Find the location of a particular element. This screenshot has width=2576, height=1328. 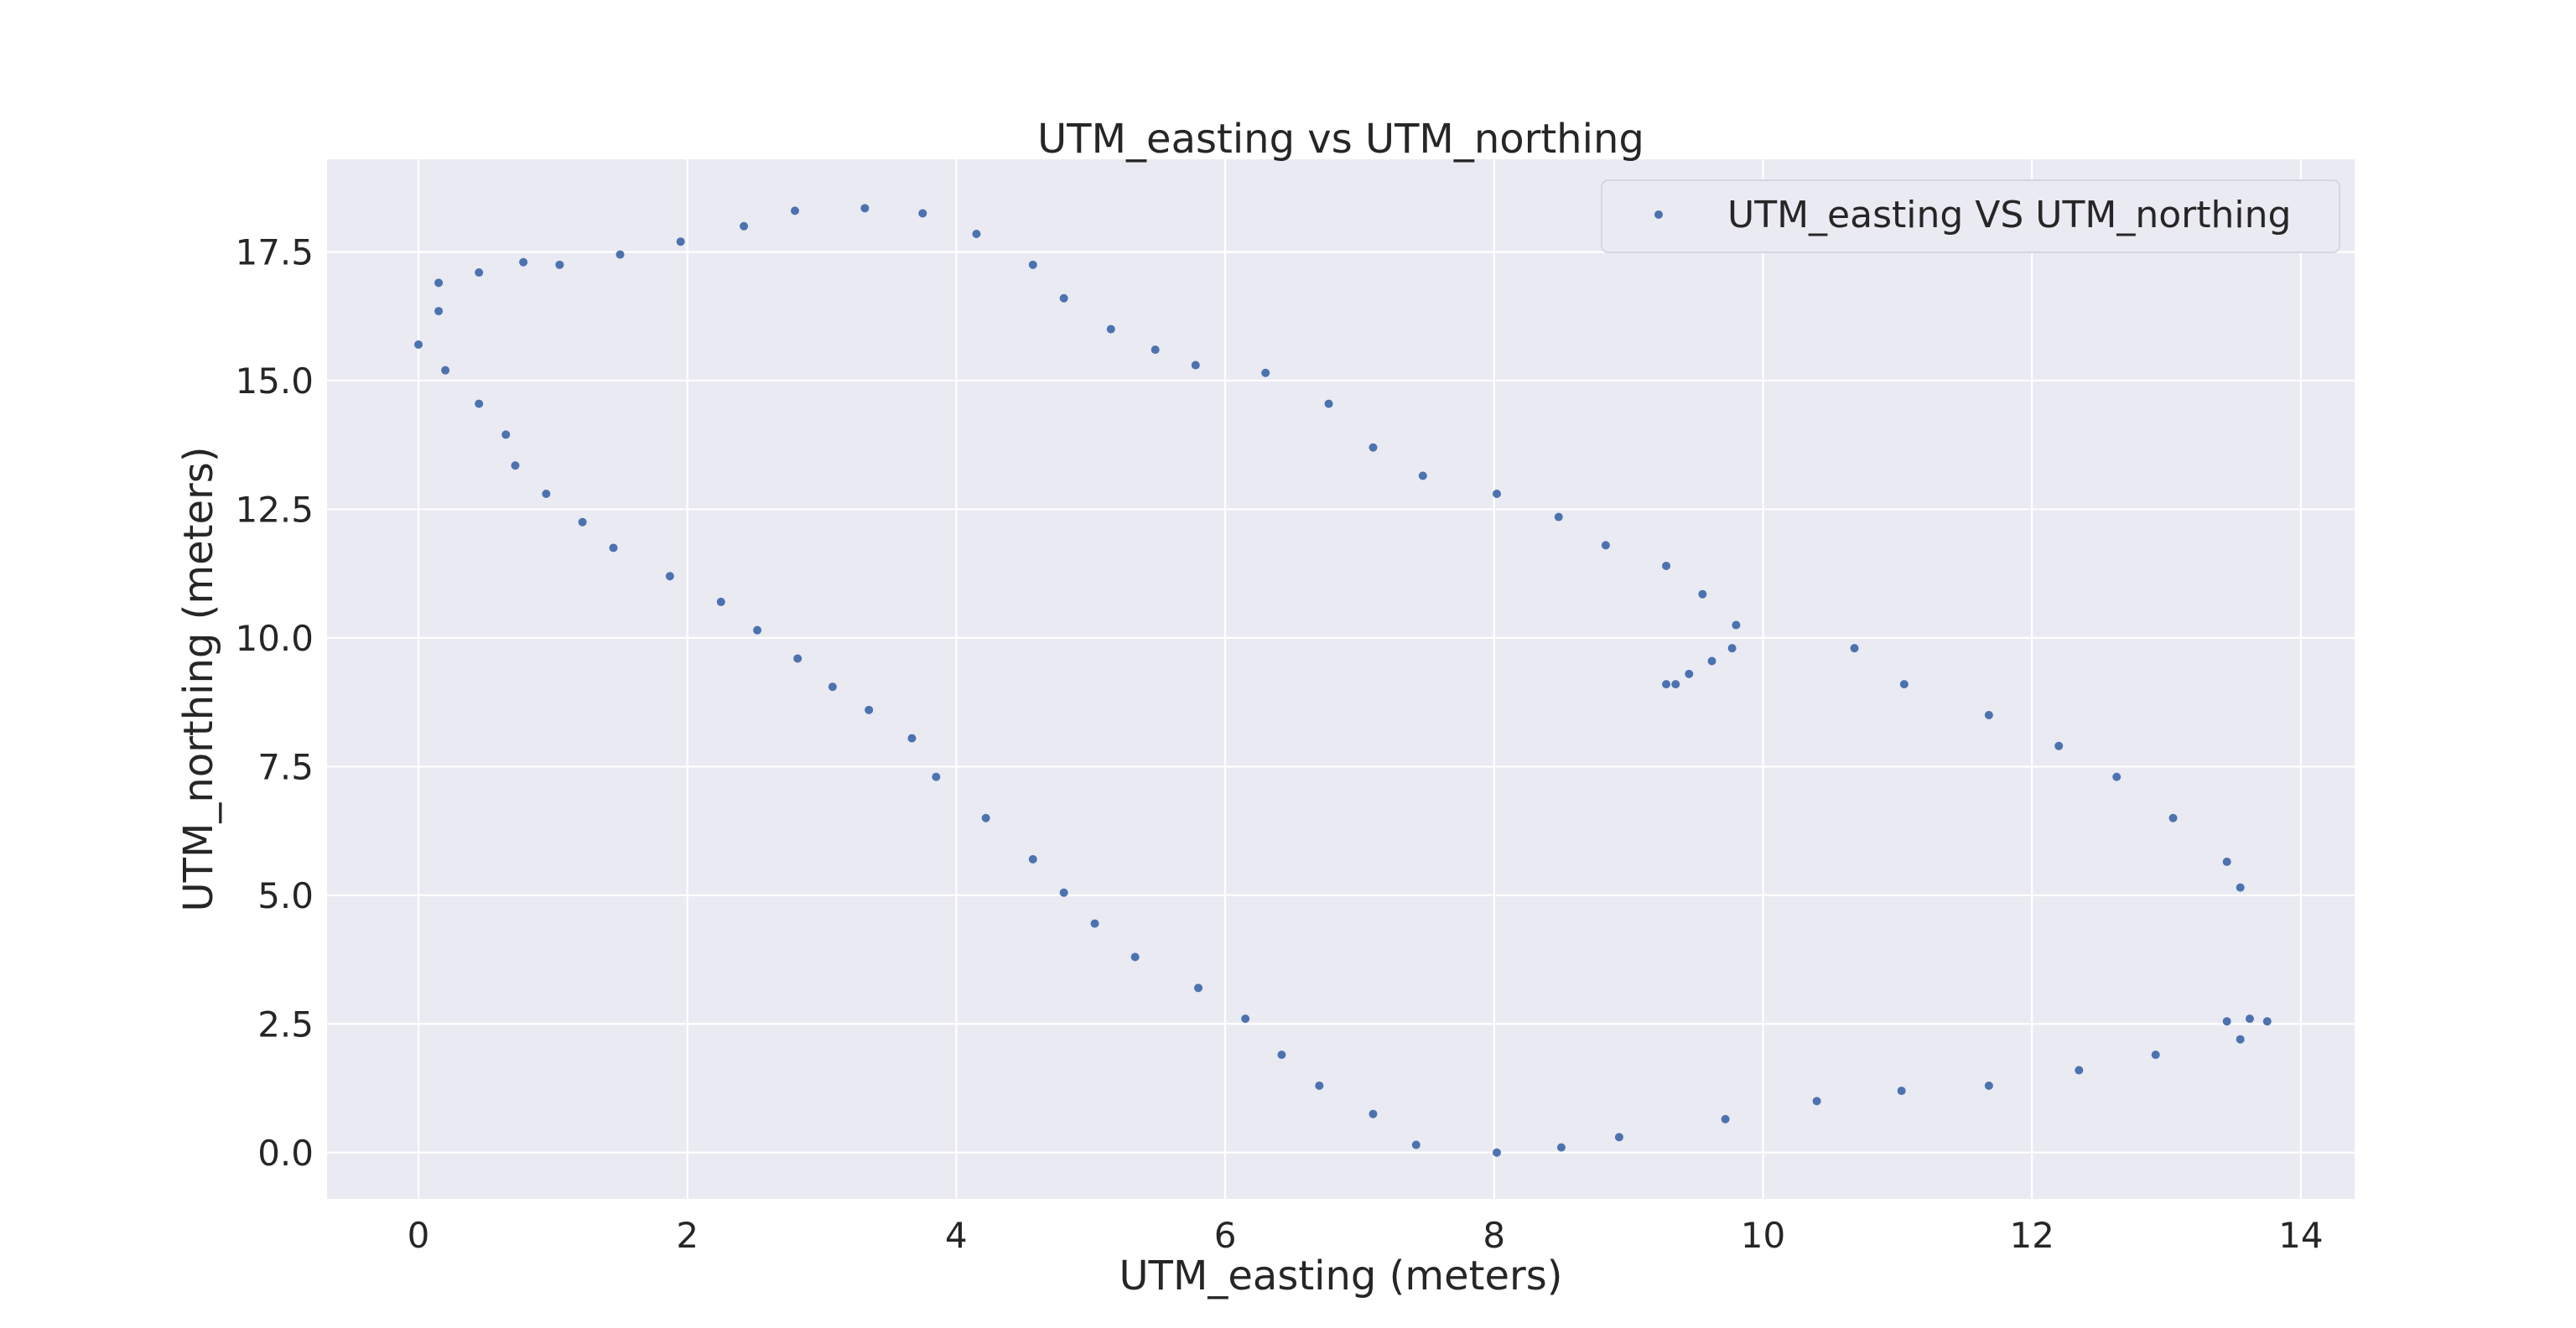

y-axis-ticks: 0.0 2.5 5.0 7.5 10.0 12.5 15.0 17.5 is located at coordinates (274, 702).